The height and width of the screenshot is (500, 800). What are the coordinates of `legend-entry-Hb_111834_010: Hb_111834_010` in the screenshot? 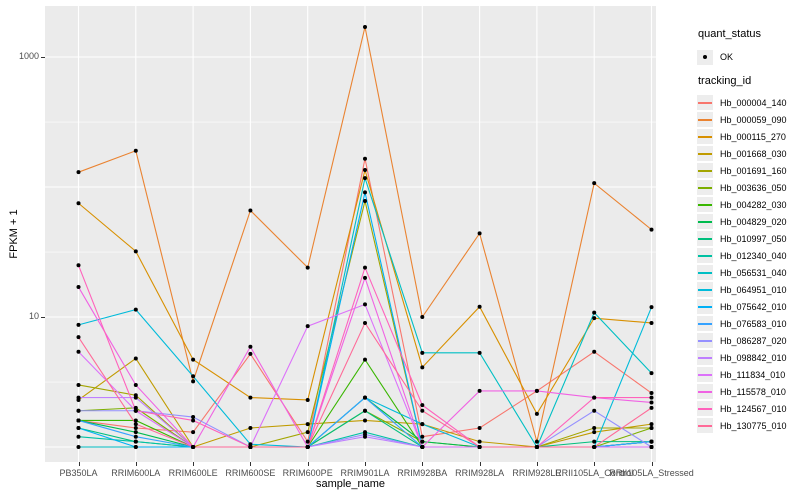 It's located at (748, 374).